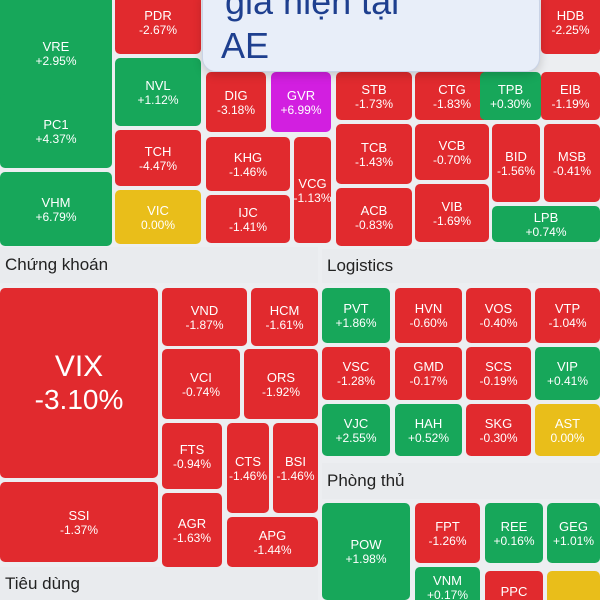  I want to click on percent-change: +1.12%, so click(158, 99).